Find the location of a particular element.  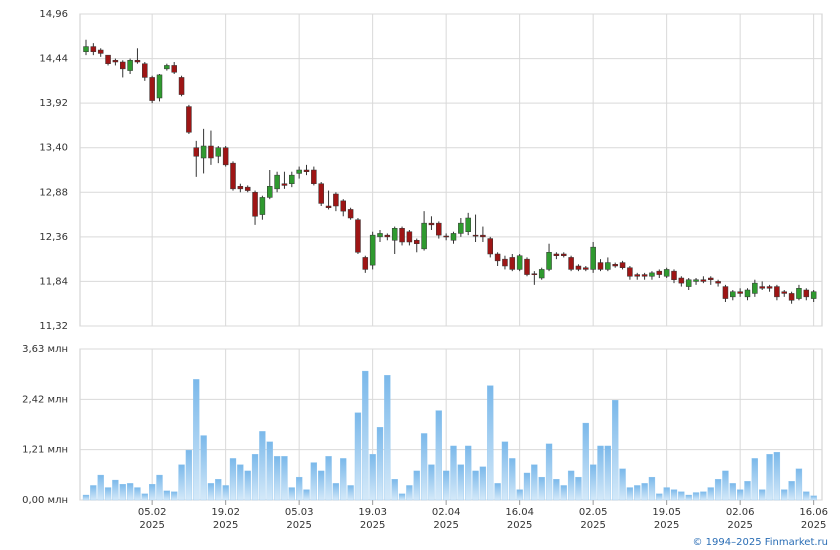

y2-tick-label: 3,63 млн is located at coordinates (45, 349).